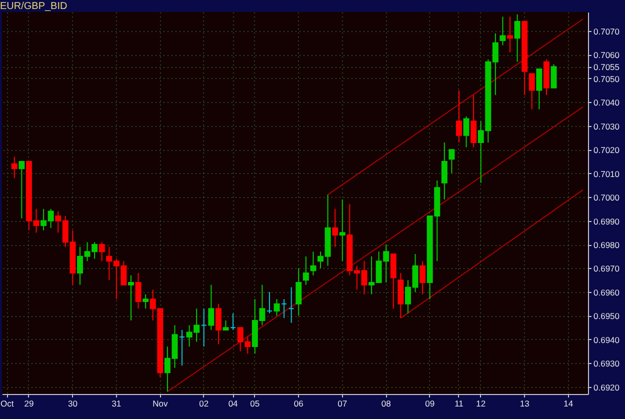 Image resolution: width=625 pixels, height=419 pixels. Describe the element at coordinates (607, 269) in the screenshot. I see `y-tick-label: 0.6970` at that location.